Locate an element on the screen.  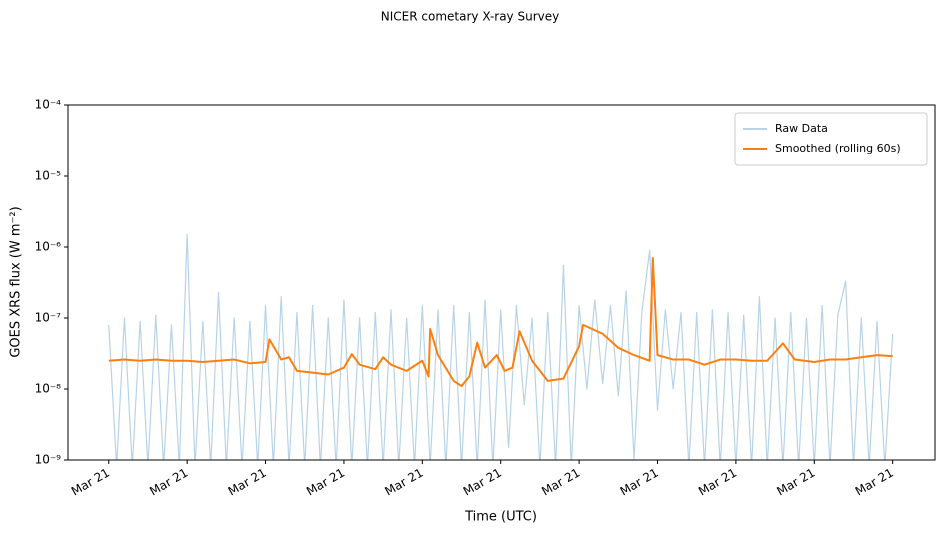
y-tick-label: 10⁻⁴ is located at coordinates (48, 105).